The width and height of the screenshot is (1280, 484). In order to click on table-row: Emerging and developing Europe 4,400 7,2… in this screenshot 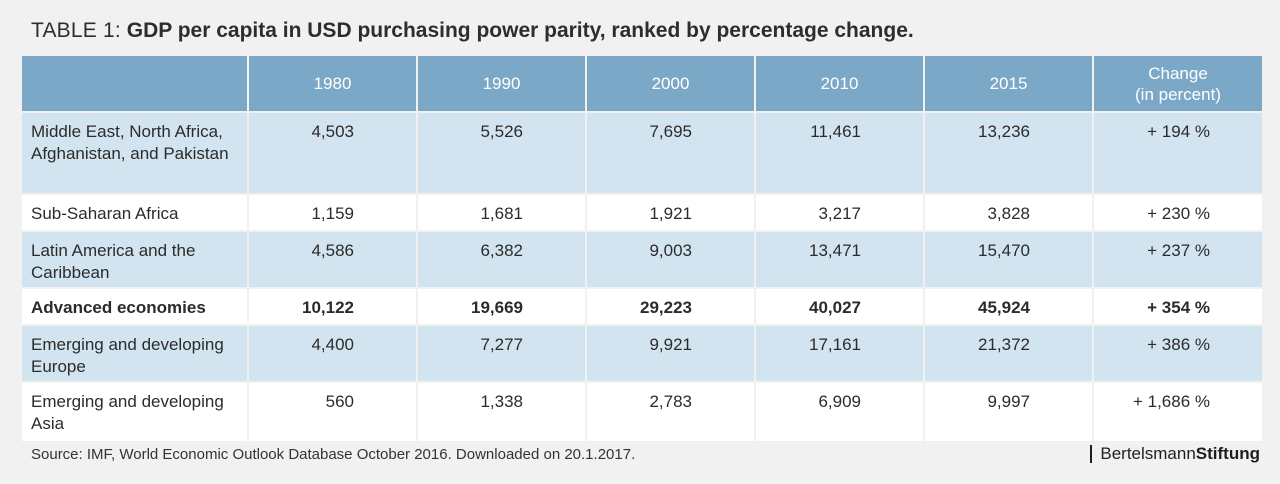, I will do `click(642, 352)`.